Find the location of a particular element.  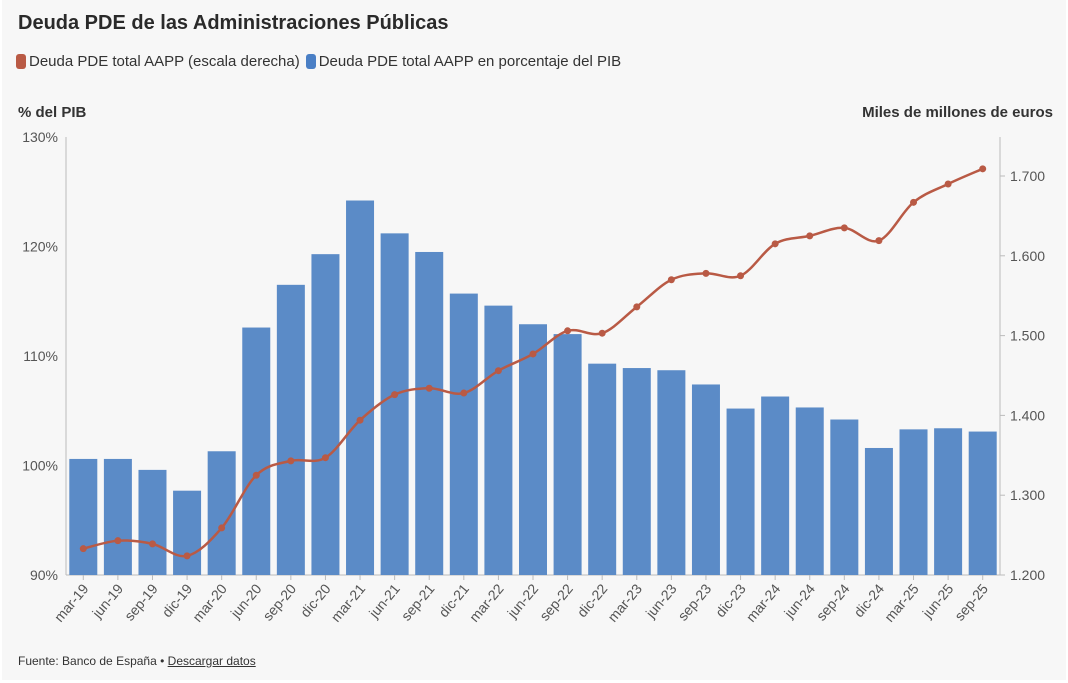

legend-swatch-red is located at coordinates (21, 61).